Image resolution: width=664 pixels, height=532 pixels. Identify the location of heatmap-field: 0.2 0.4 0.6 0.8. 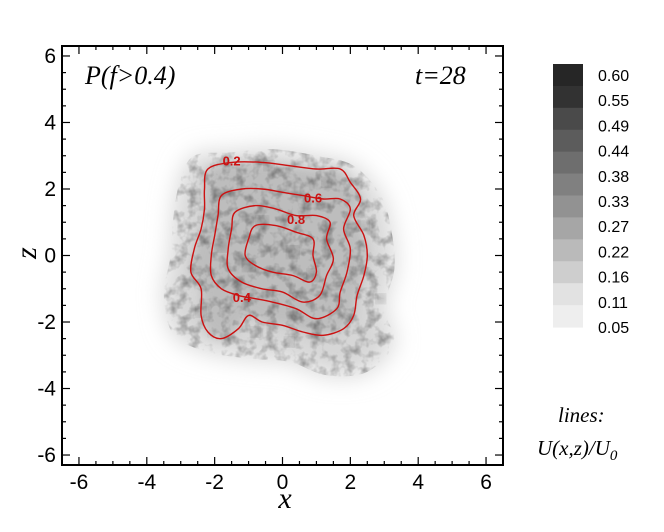
(279, 263).